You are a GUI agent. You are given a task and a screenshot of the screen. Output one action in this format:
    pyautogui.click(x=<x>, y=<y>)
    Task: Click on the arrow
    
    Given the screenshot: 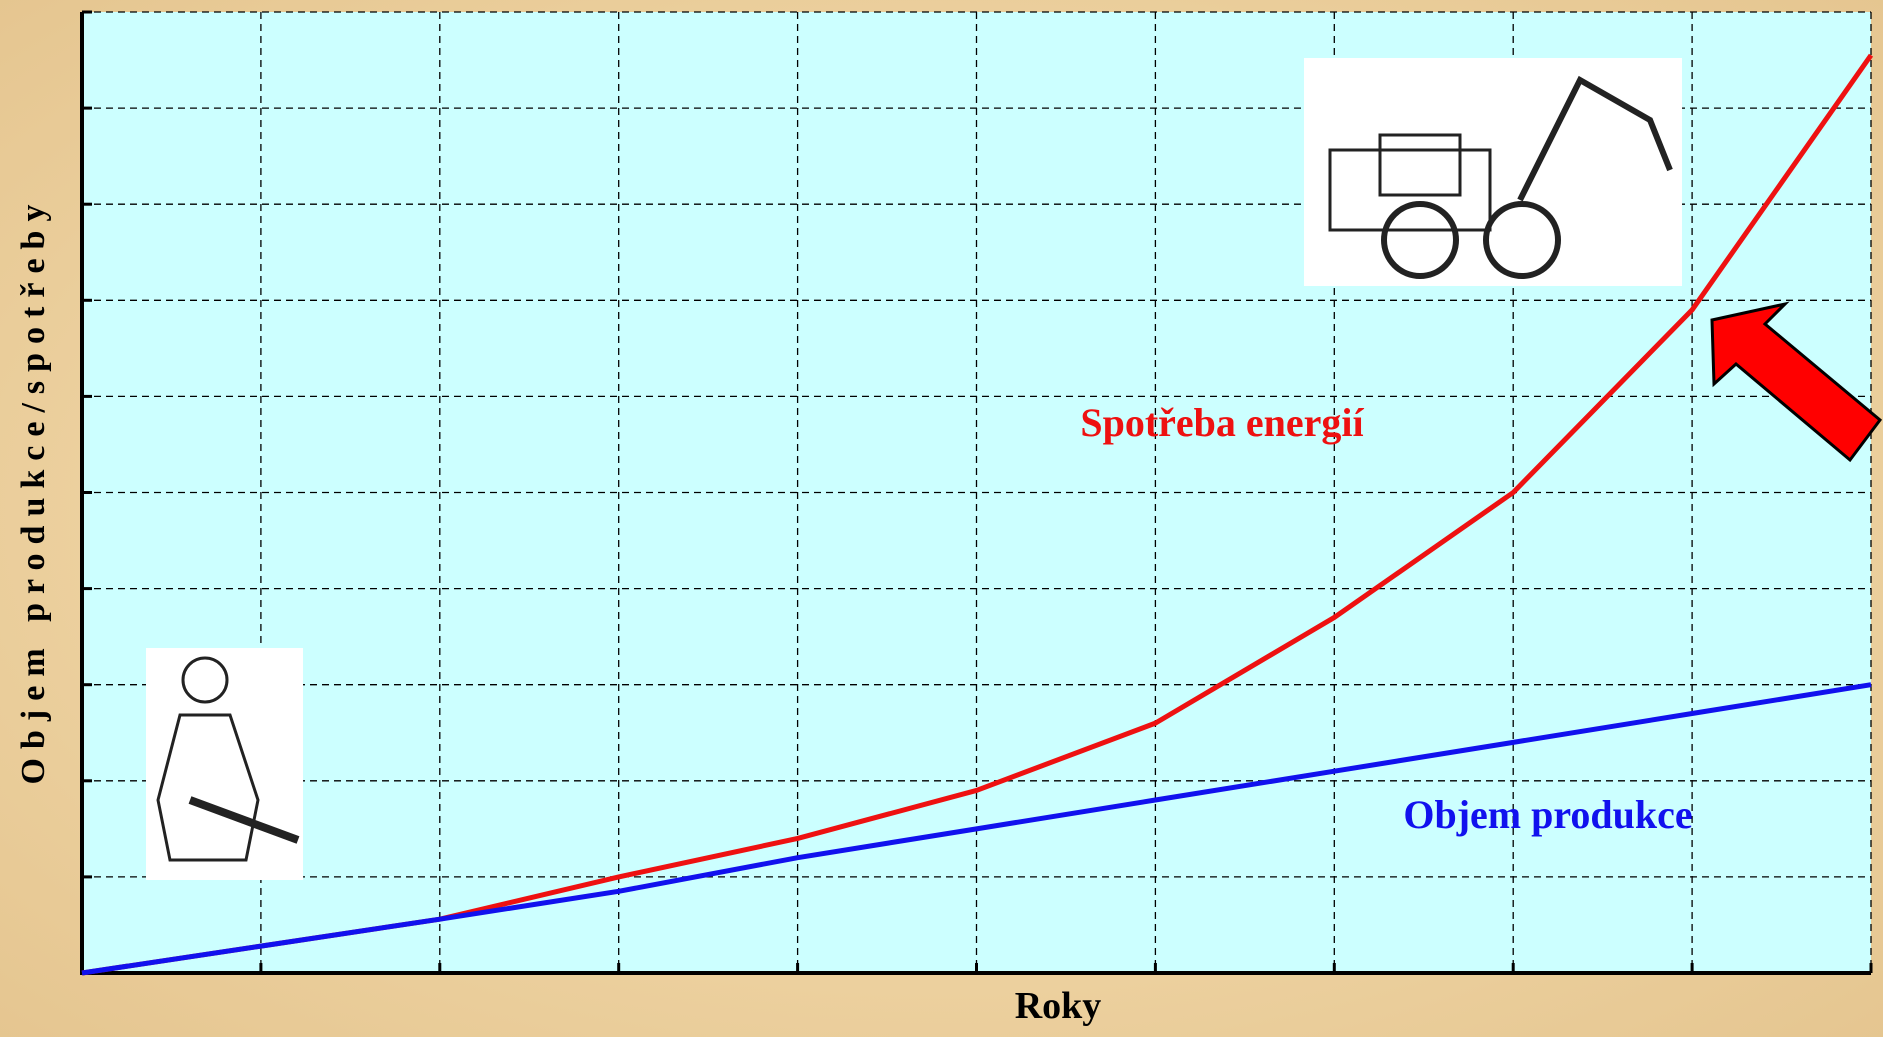 What is the action you would take?
    pyautogui.click(x=1796, y=382)
    